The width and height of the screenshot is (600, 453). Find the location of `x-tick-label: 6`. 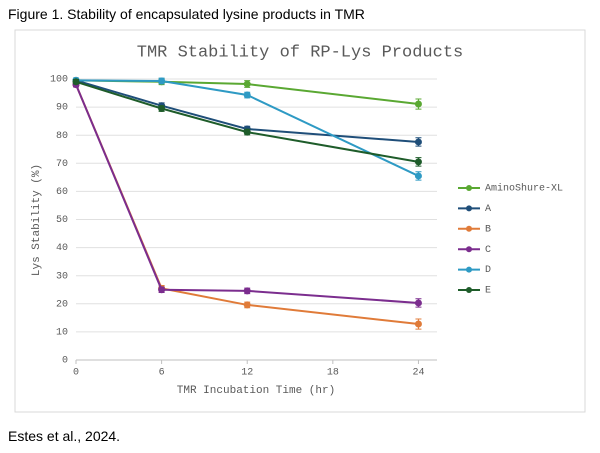

x-tick-label: 6 is located at coordinates (162, 373).